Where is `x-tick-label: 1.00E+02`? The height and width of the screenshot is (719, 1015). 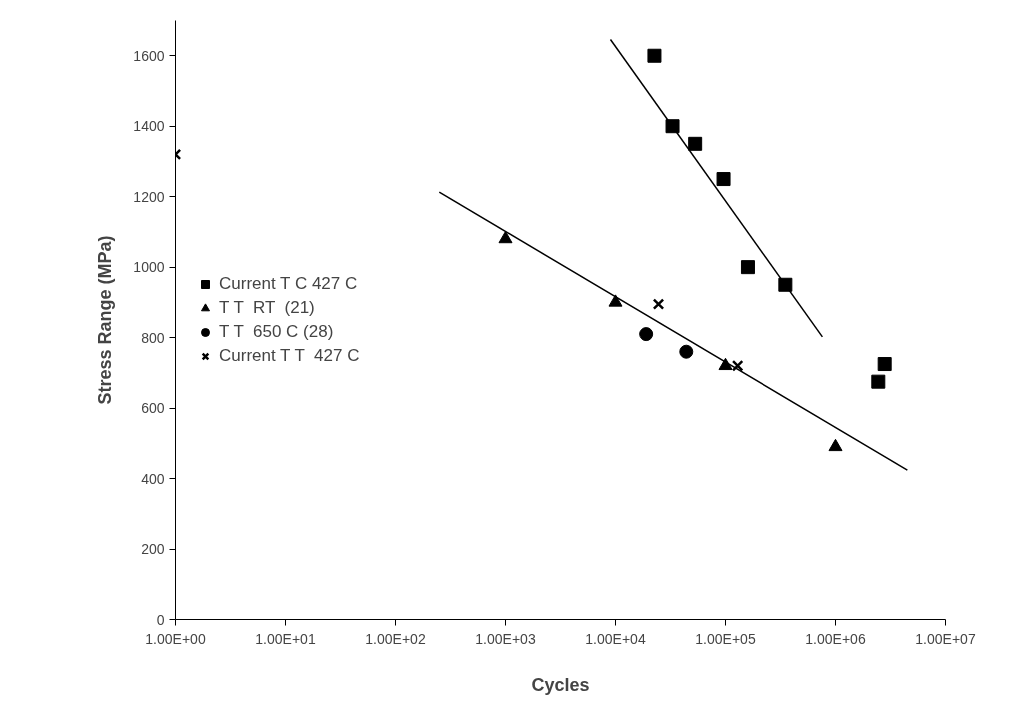
x-tick-label: 1.00E+02 is located at coordinates (395, 638).